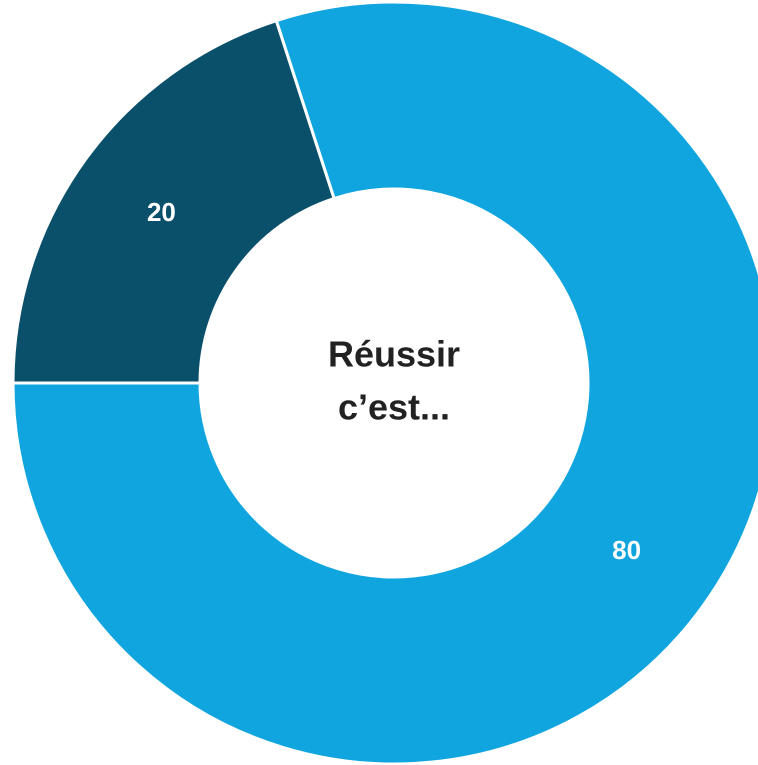 This screenshot has width=758, height=765. Describe the element at coordinates (394, 354) in the screenshot. I see `center-text: Réussir` at that location.